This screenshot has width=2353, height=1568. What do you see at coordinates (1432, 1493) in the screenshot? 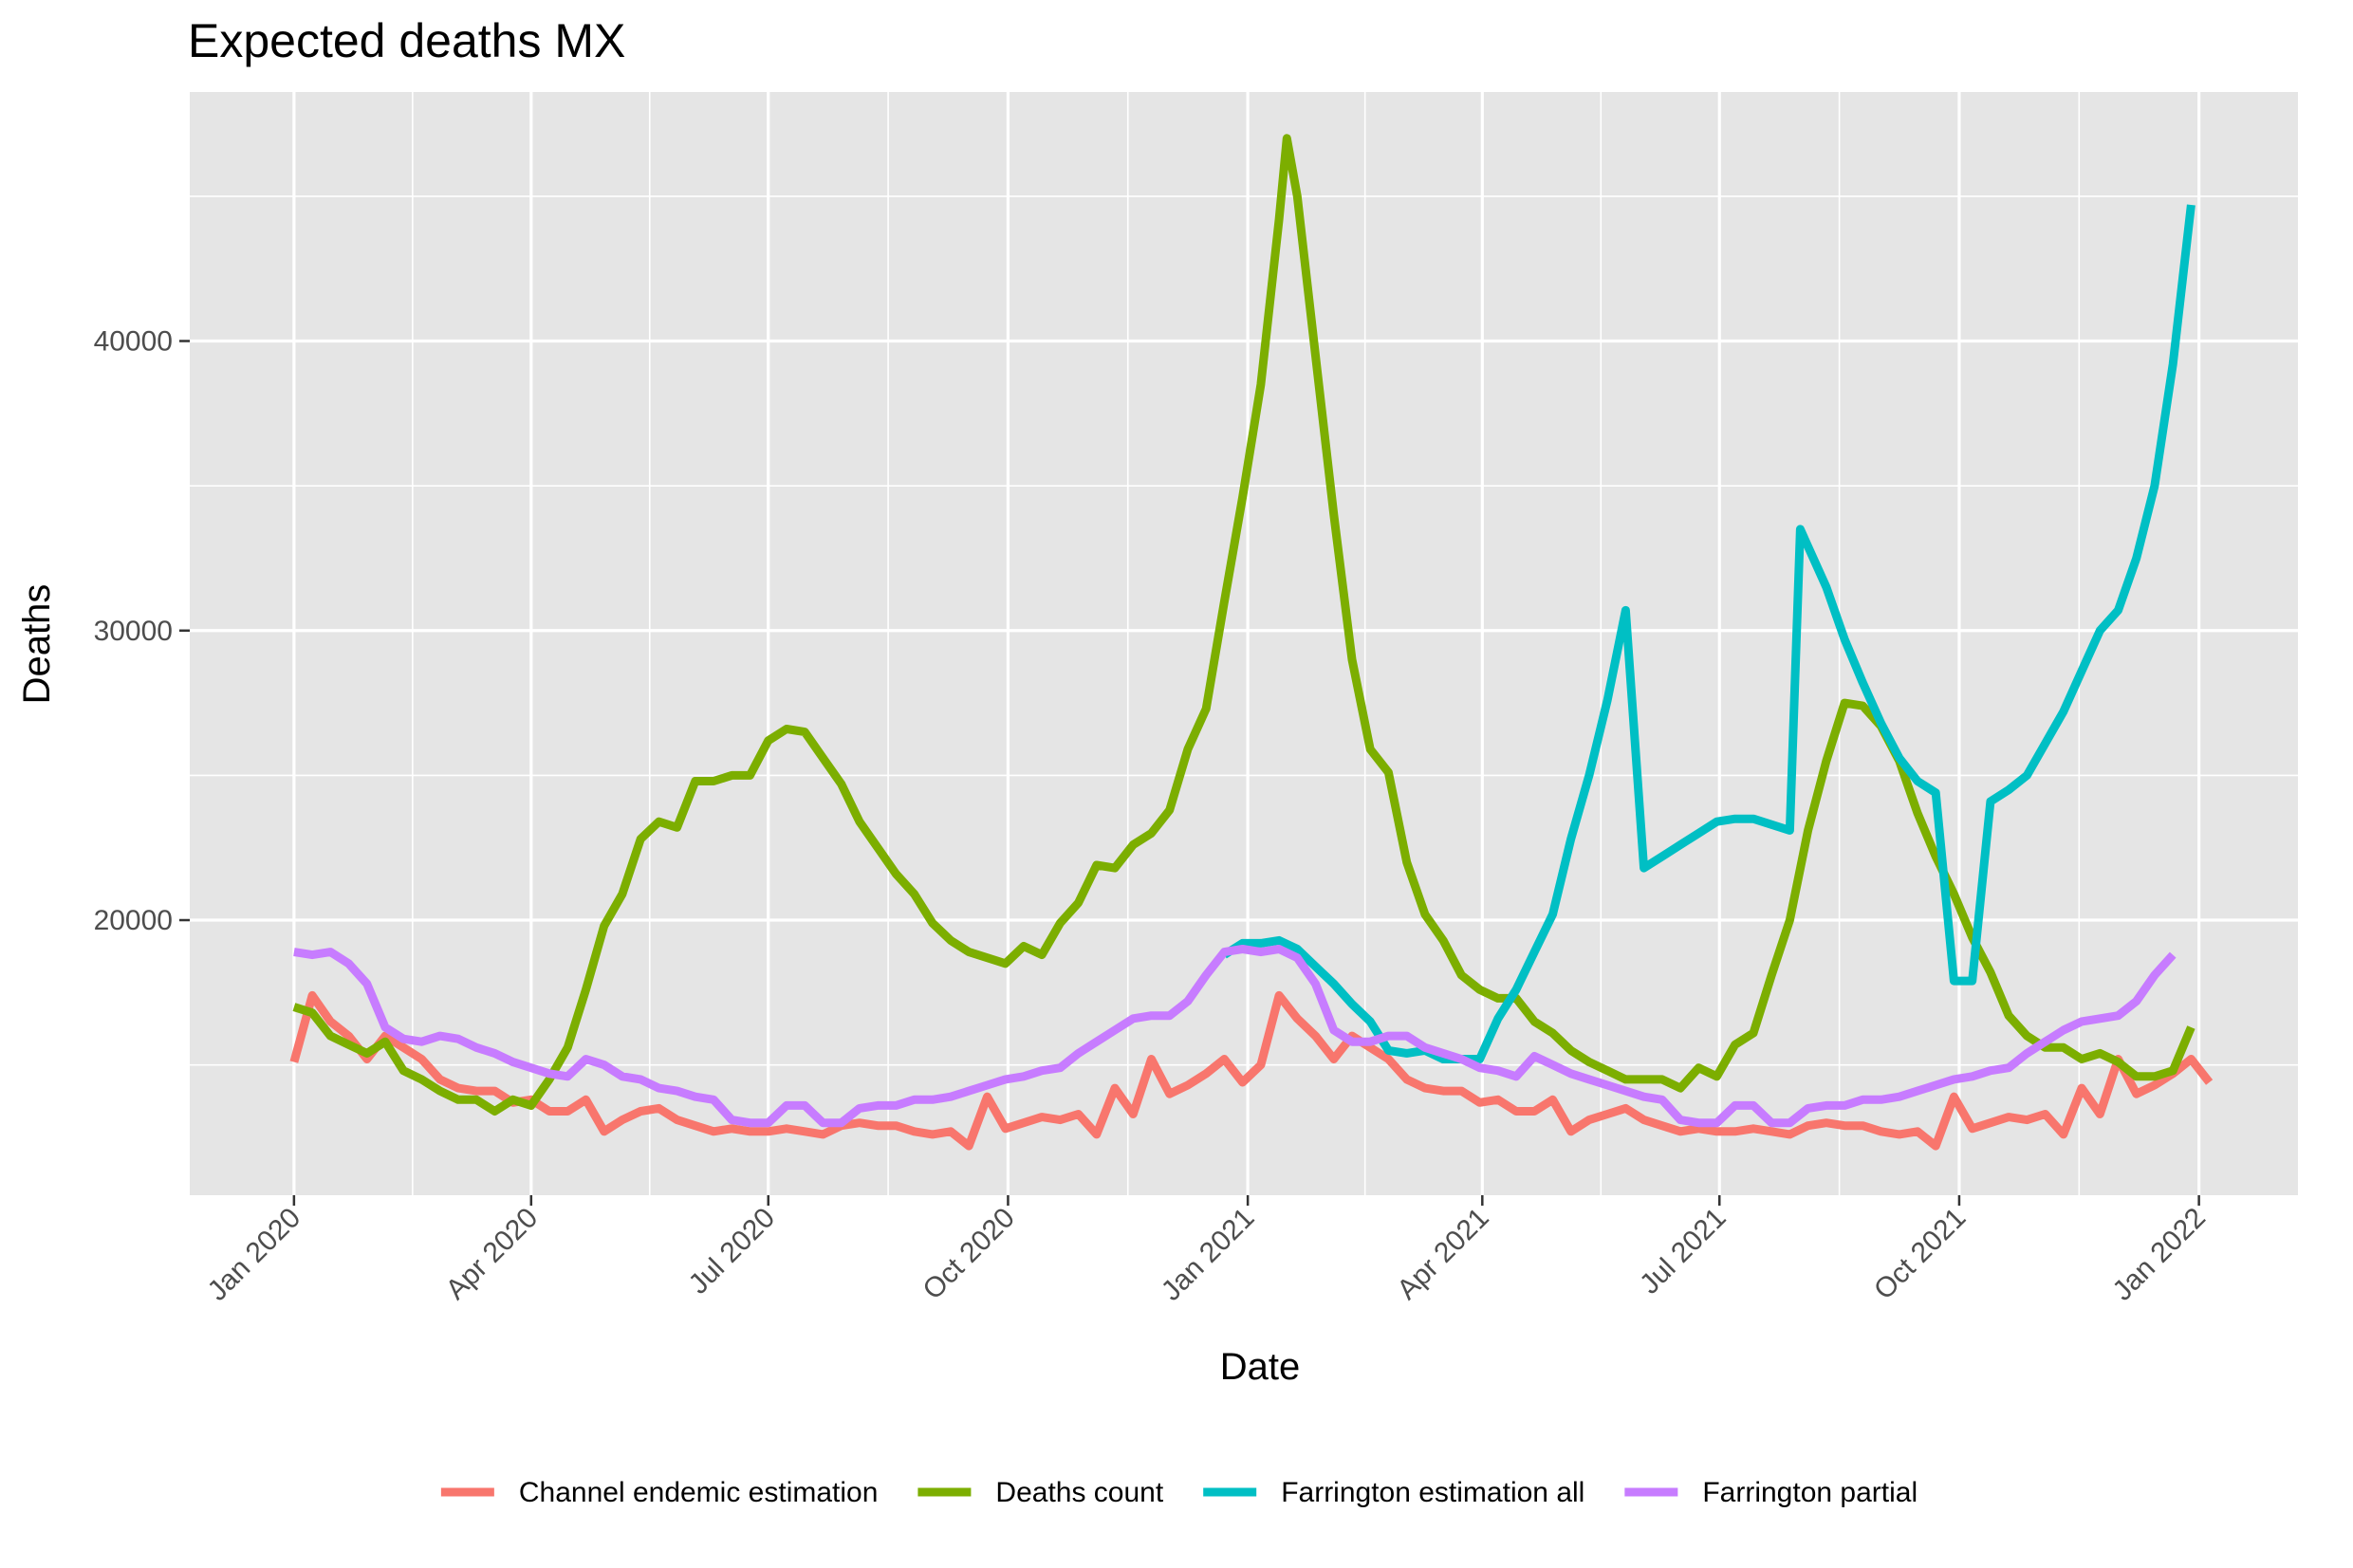
I see `legend-label-farrington-estimation-all: Farrington estimation all` at bounding box center [1432, 1493].